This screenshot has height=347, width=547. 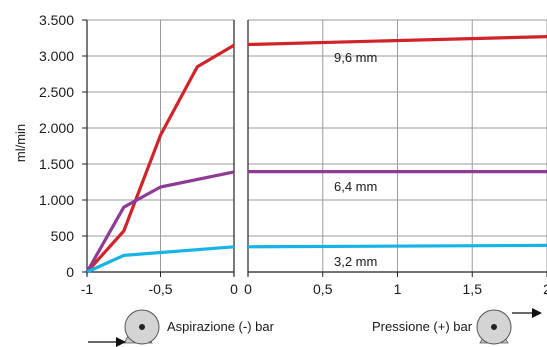 I want to click on x-tick-label: -1, so click(x=87, y=289).